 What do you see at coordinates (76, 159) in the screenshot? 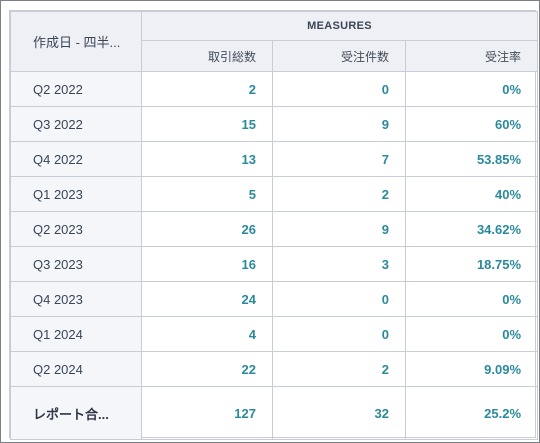
I see `row-label: Q4 2022` at bounding box center [76, 159].